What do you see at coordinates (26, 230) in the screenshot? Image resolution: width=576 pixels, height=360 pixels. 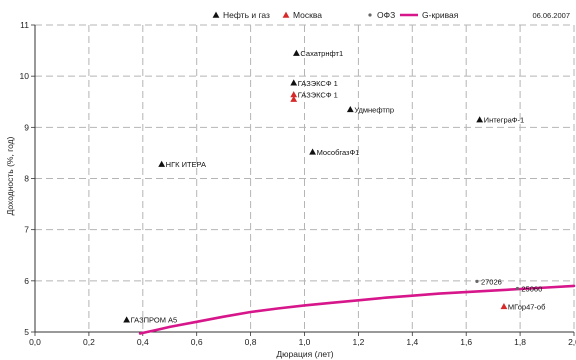 I see `y-tick-label: 7` at bounding box center [26, 230].